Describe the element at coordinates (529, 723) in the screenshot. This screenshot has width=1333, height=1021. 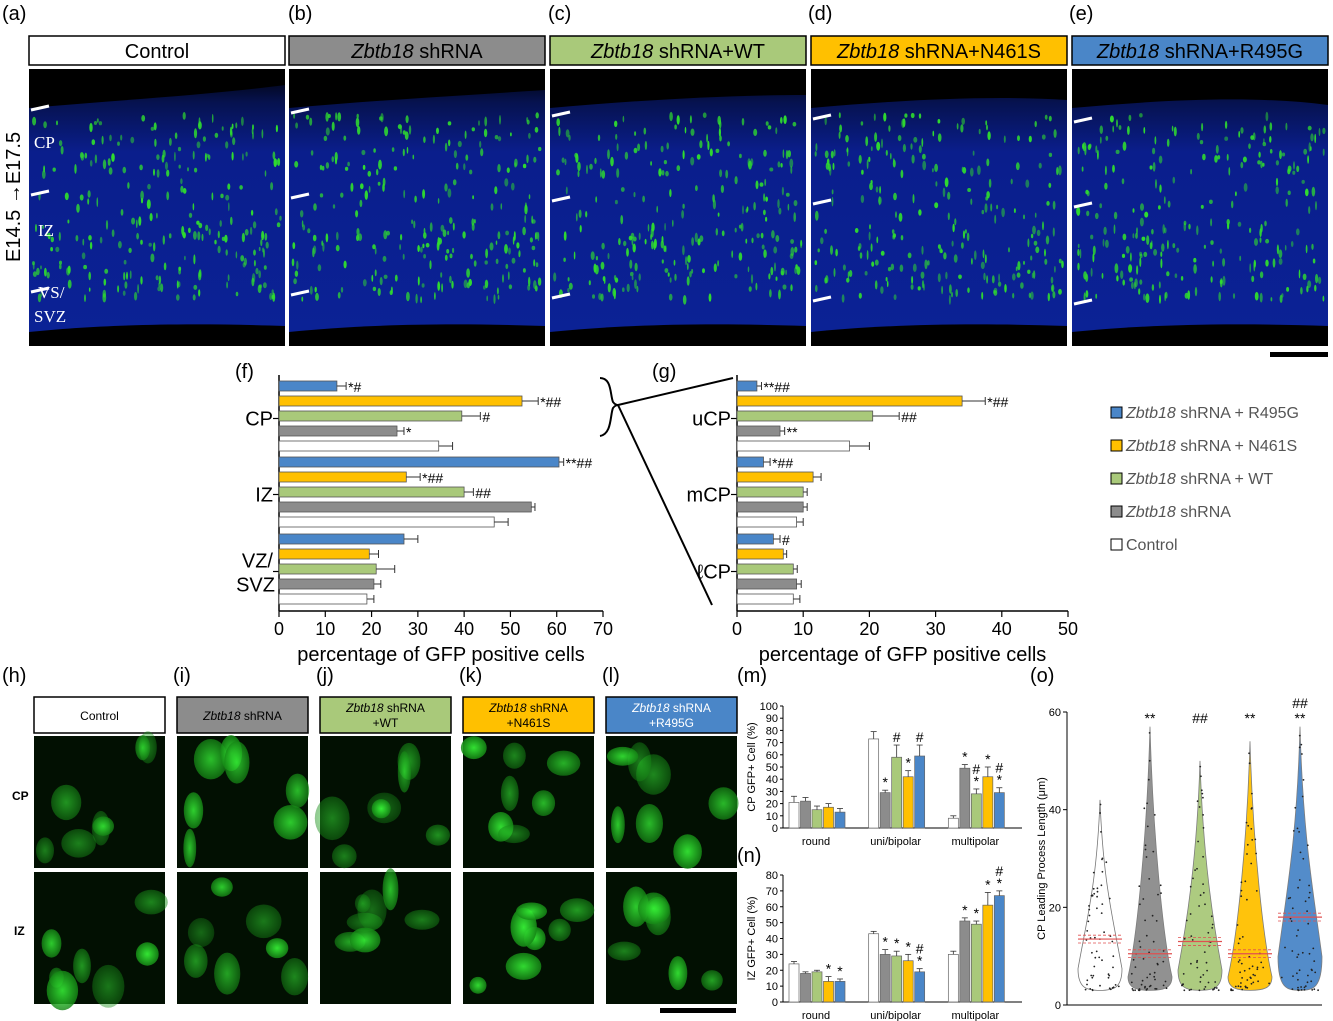
I see `bottom-header-text-2: +N461S` at that location.